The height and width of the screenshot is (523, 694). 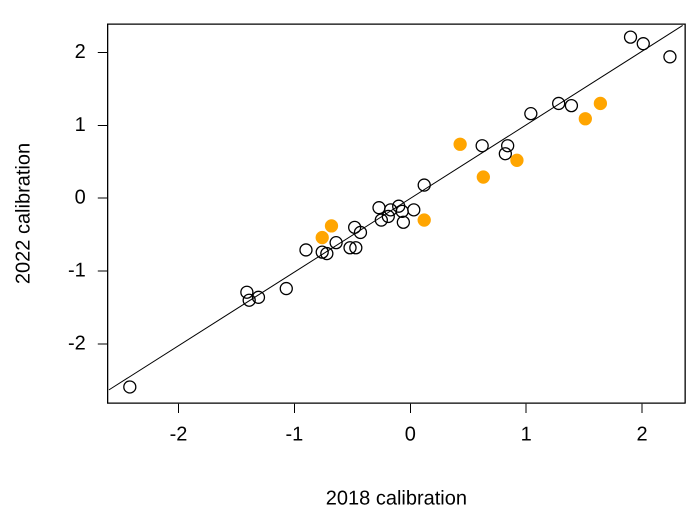 What do you see at coordinates (80, 125) in the screenshot?
I see `y-tick-label: 1` at bounding box center [80, 125].